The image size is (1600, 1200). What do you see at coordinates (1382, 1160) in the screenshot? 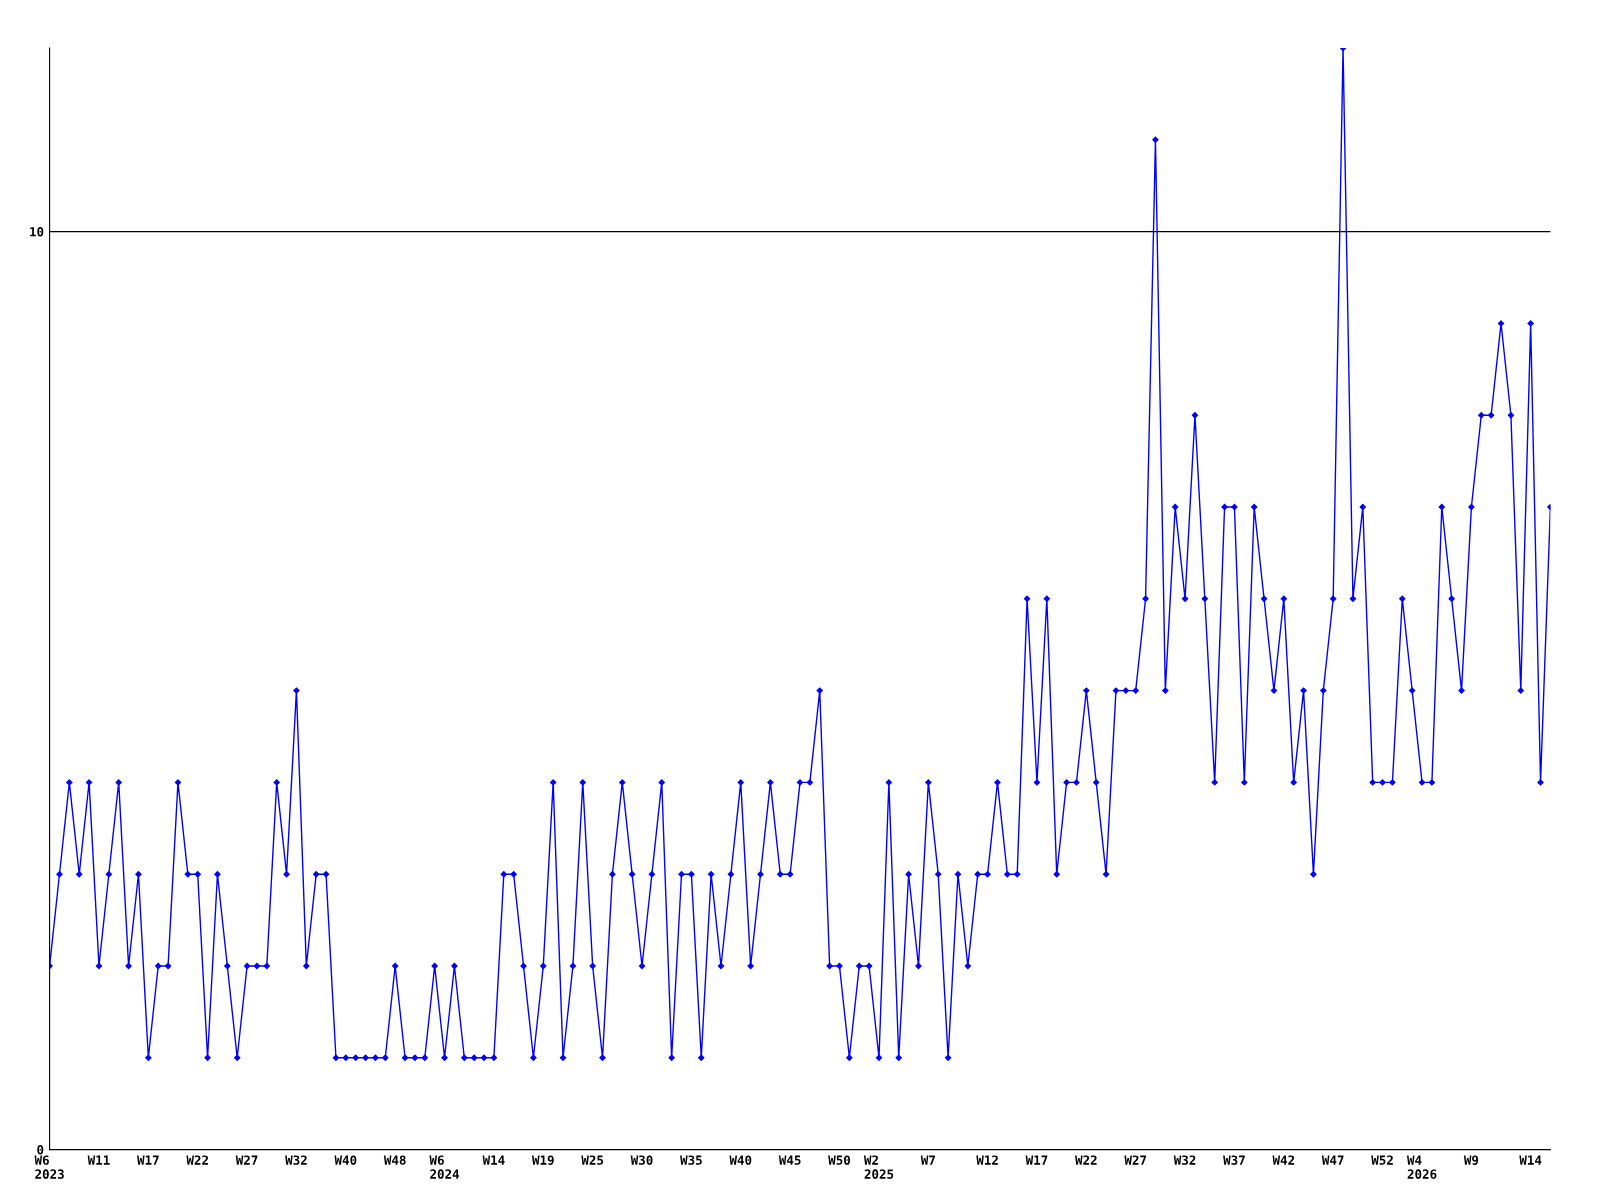
I see `x-tick-label: W52` at bounding box center [1382, 1160].